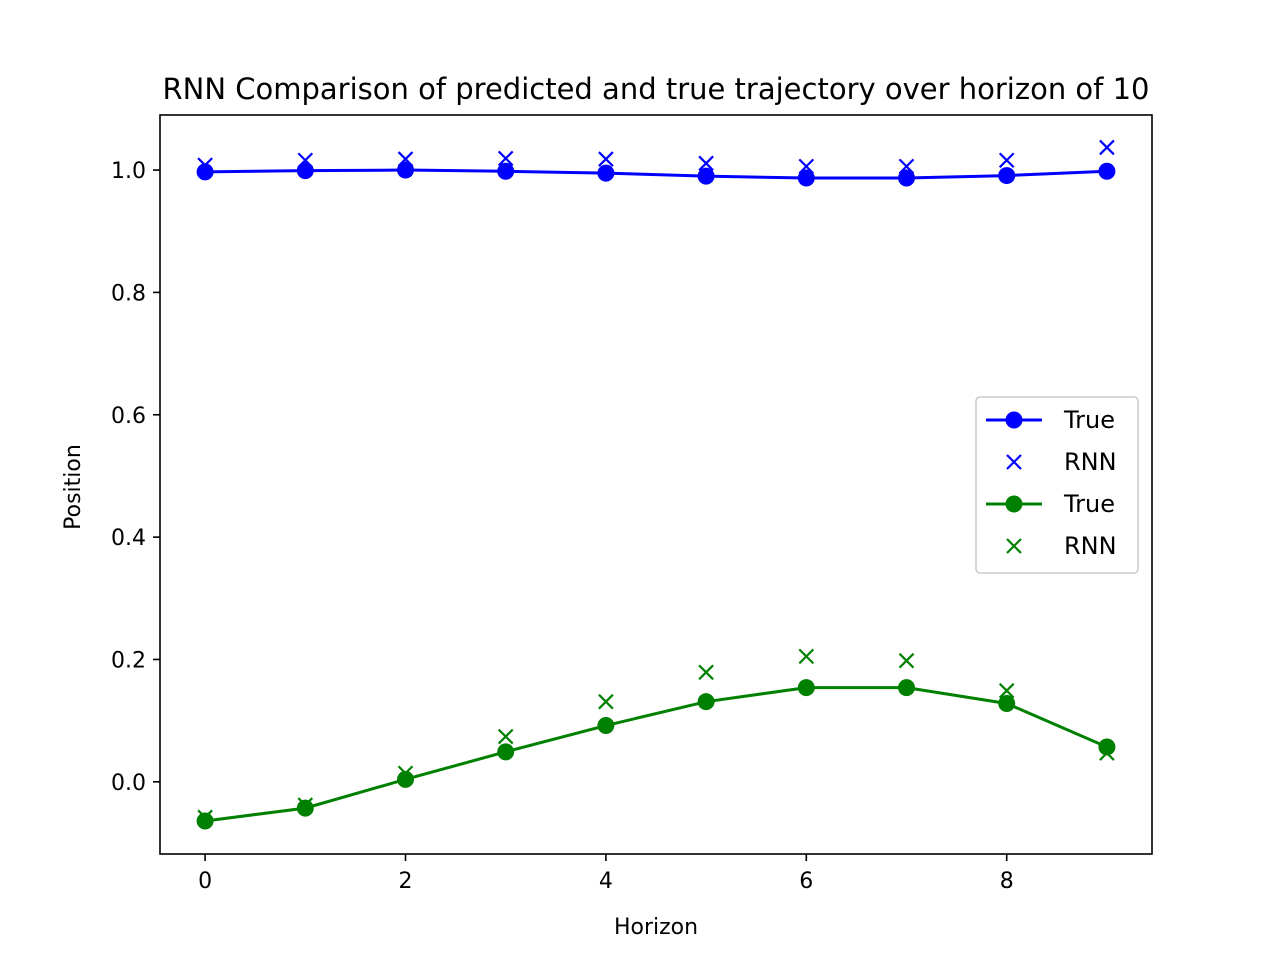 This screenshot has width=1280, height=960. I want to click on x-tick-label: 4, so click(606, 881).